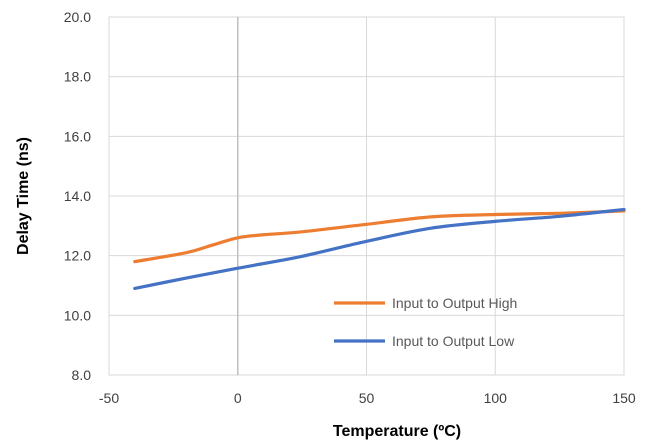 The image size is (657, 443). What do you see at coordinates (77, 17) in the screenshot?
I see `y-tick-label: 20.0` at bounding box center [77, 17].